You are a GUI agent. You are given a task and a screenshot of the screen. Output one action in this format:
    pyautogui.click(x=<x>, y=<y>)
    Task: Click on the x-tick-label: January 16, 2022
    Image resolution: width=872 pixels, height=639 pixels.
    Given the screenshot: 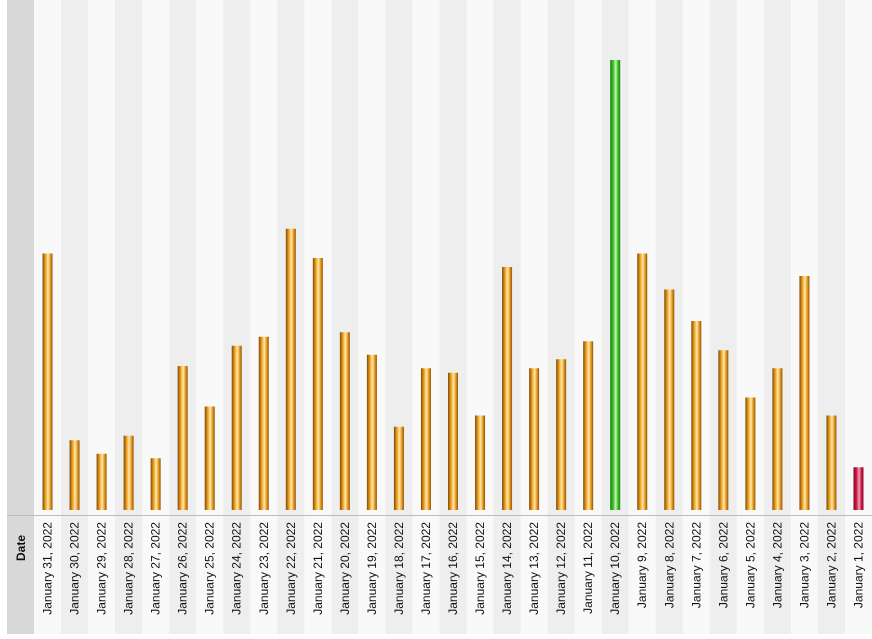 What is the action you would take?
    pyautogui.click(x=453, y=568)
    